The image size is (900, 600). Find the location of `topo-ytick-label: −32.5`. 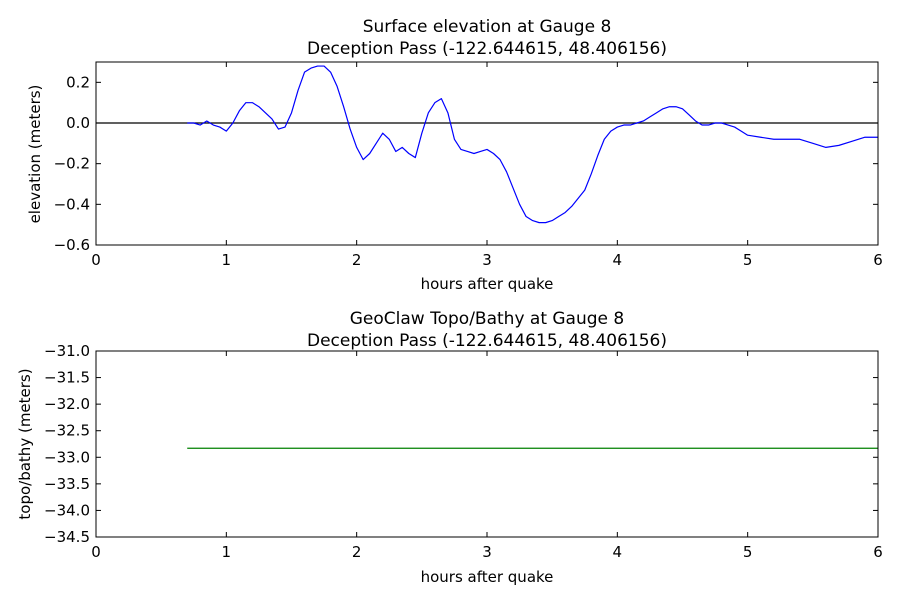

topo-ytick-label: −32.5 is located at coordinates (67, 431).